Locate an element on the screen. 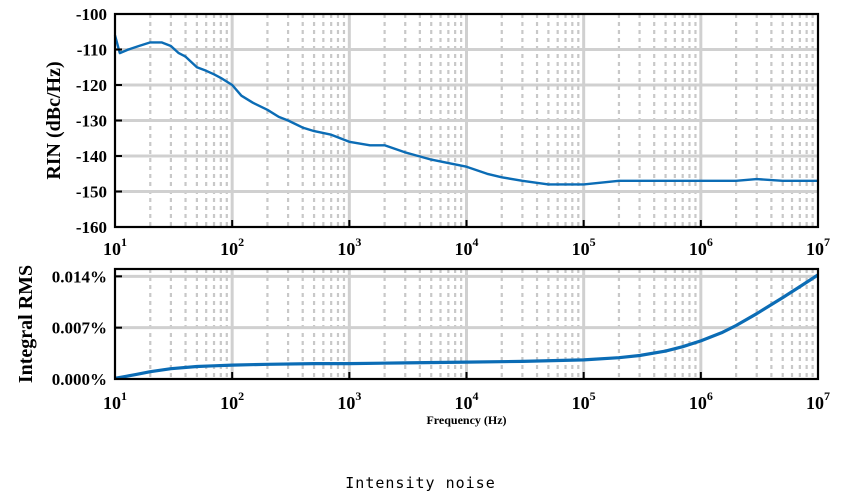 The image size is (841, 500). y-tick-label: -140 is located at coordinates (91, 156).